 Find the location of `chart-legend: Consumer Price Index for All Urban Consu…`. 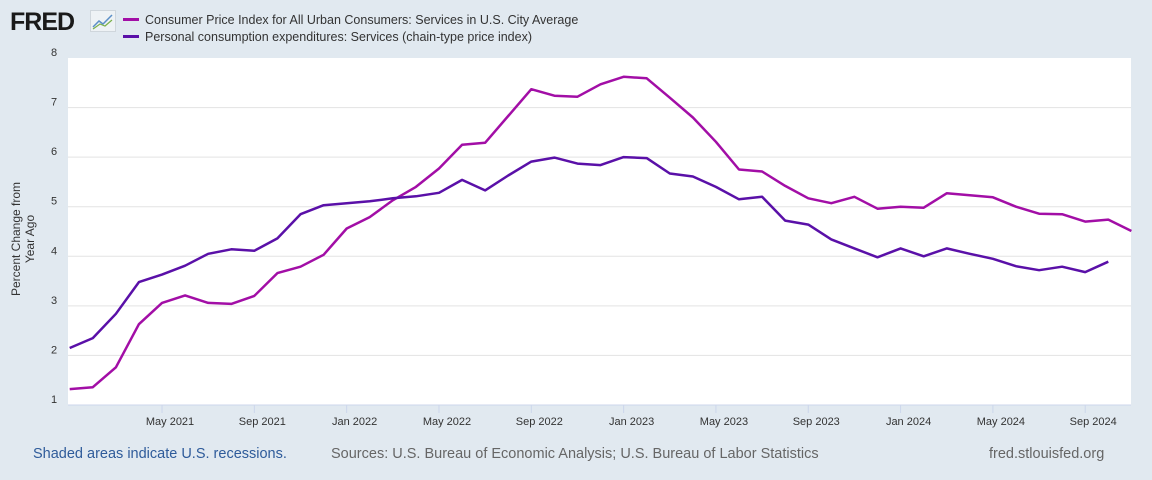

chart-legend: Consumer Price Index for All Urban Consu… is located at coordinates (350, 28).